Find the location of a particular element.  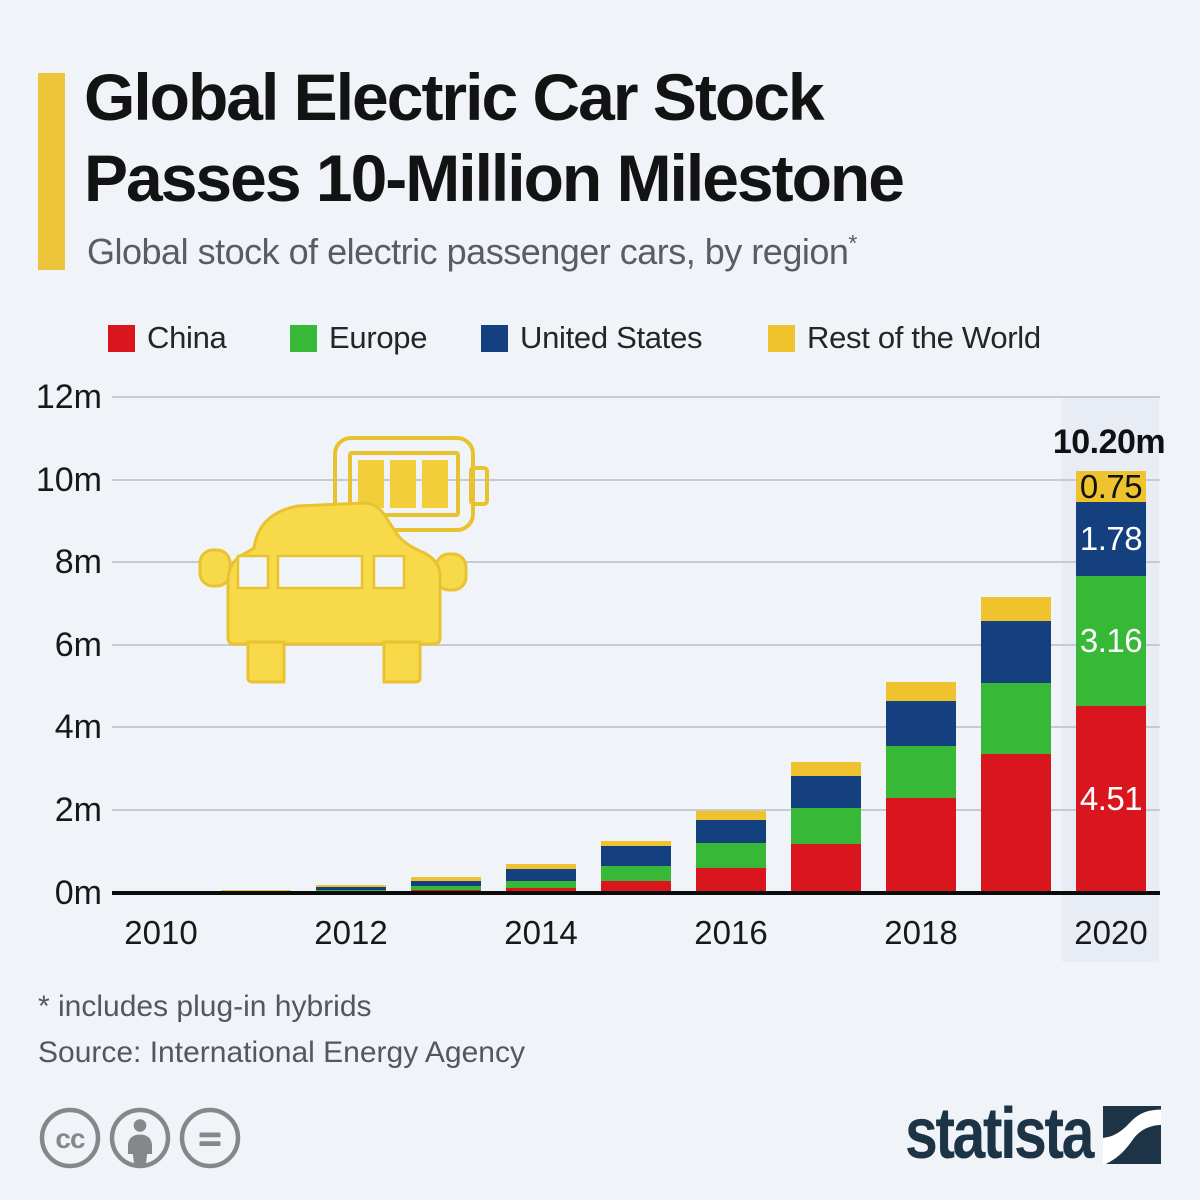

title-line-2: Passes 10-Million Milestone is located at coordinates (494, 178).